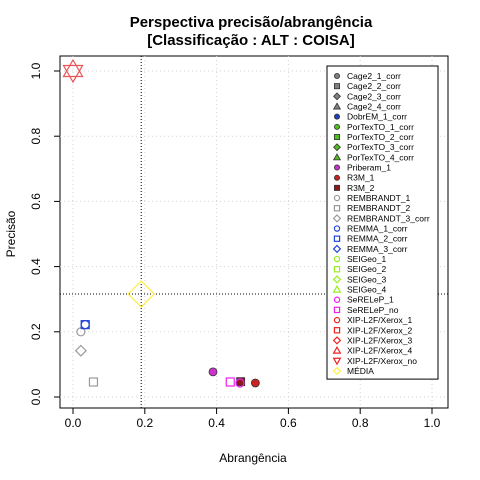 This screenshot has width=480, height=480. Describe the element at coordinates (361, 188) in the screenshot. I see `legend-label: R3M_2` at that location.